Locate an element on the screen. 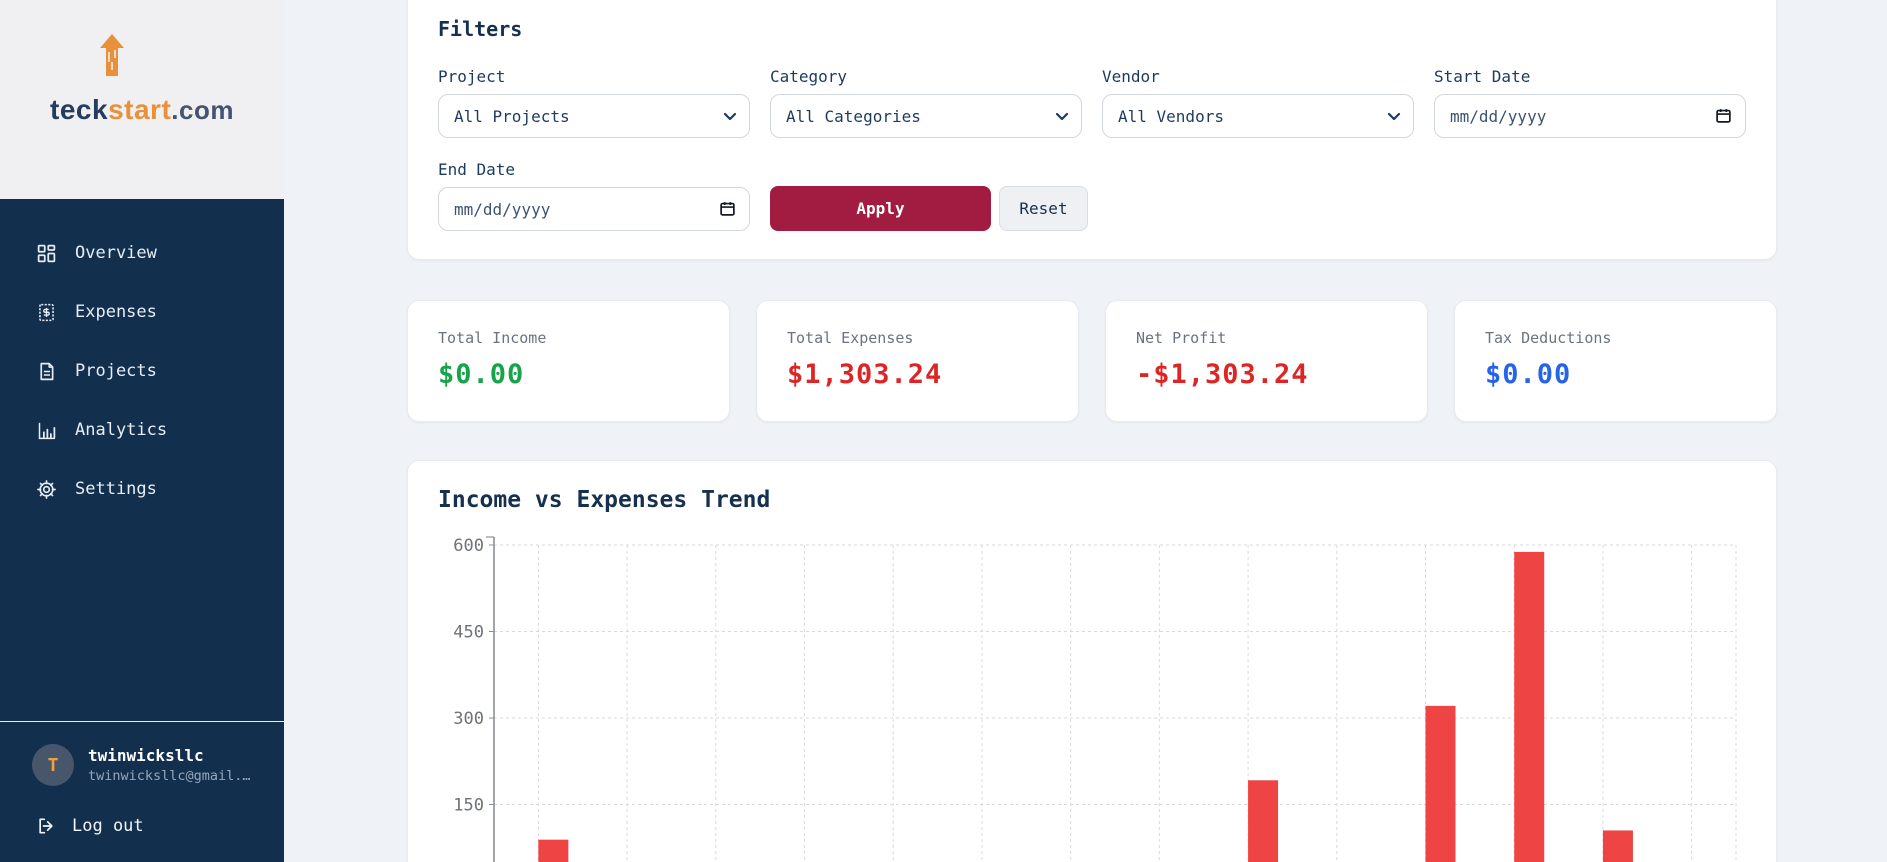 This screenshot has width=1887, height=862. brand-com: .com is located at coordinates (202, 109).